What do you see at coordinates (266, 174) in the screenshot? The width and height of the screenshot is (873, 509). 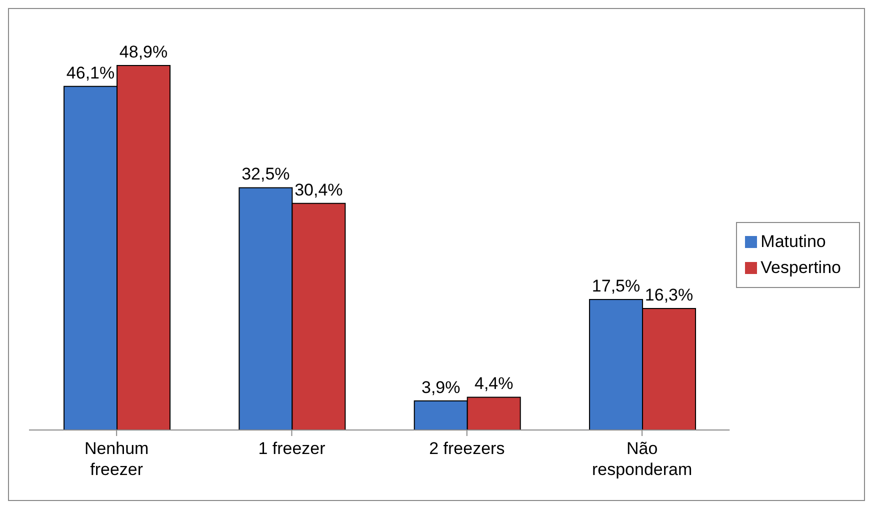 I see `data-label: 32,5%` at bounding box center [266, 174].